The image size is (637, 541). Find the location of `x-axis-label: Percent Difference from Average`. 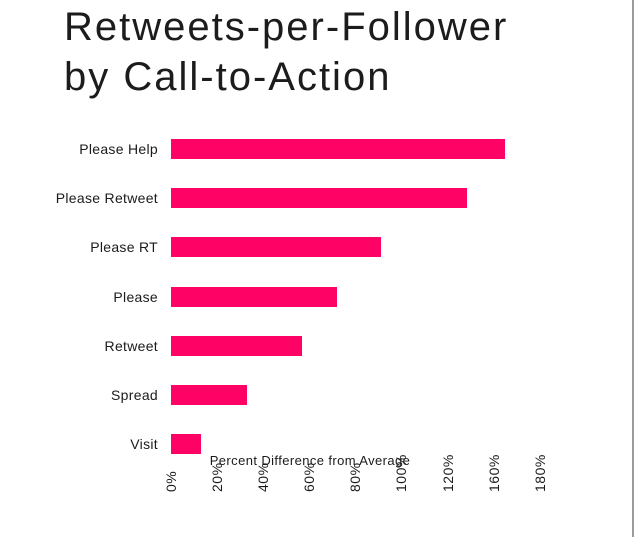

x-axis-label: Percent Difference from Average is located at coordinates (310, 460).